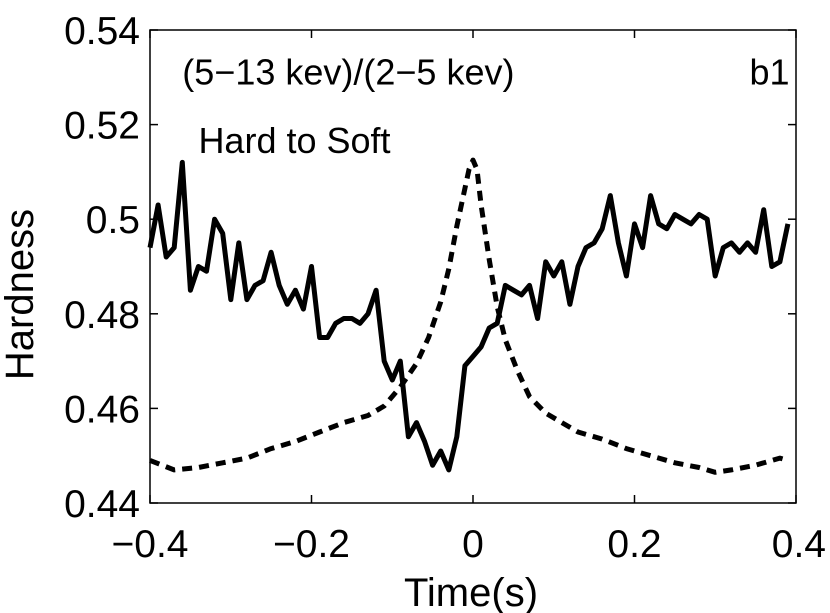 Image resolution: width=830 pixels, height=613 pixels. Describe the element at coordinates (102, 31) in the screenshot. I see `y-tick-label: 0.54` at that location.